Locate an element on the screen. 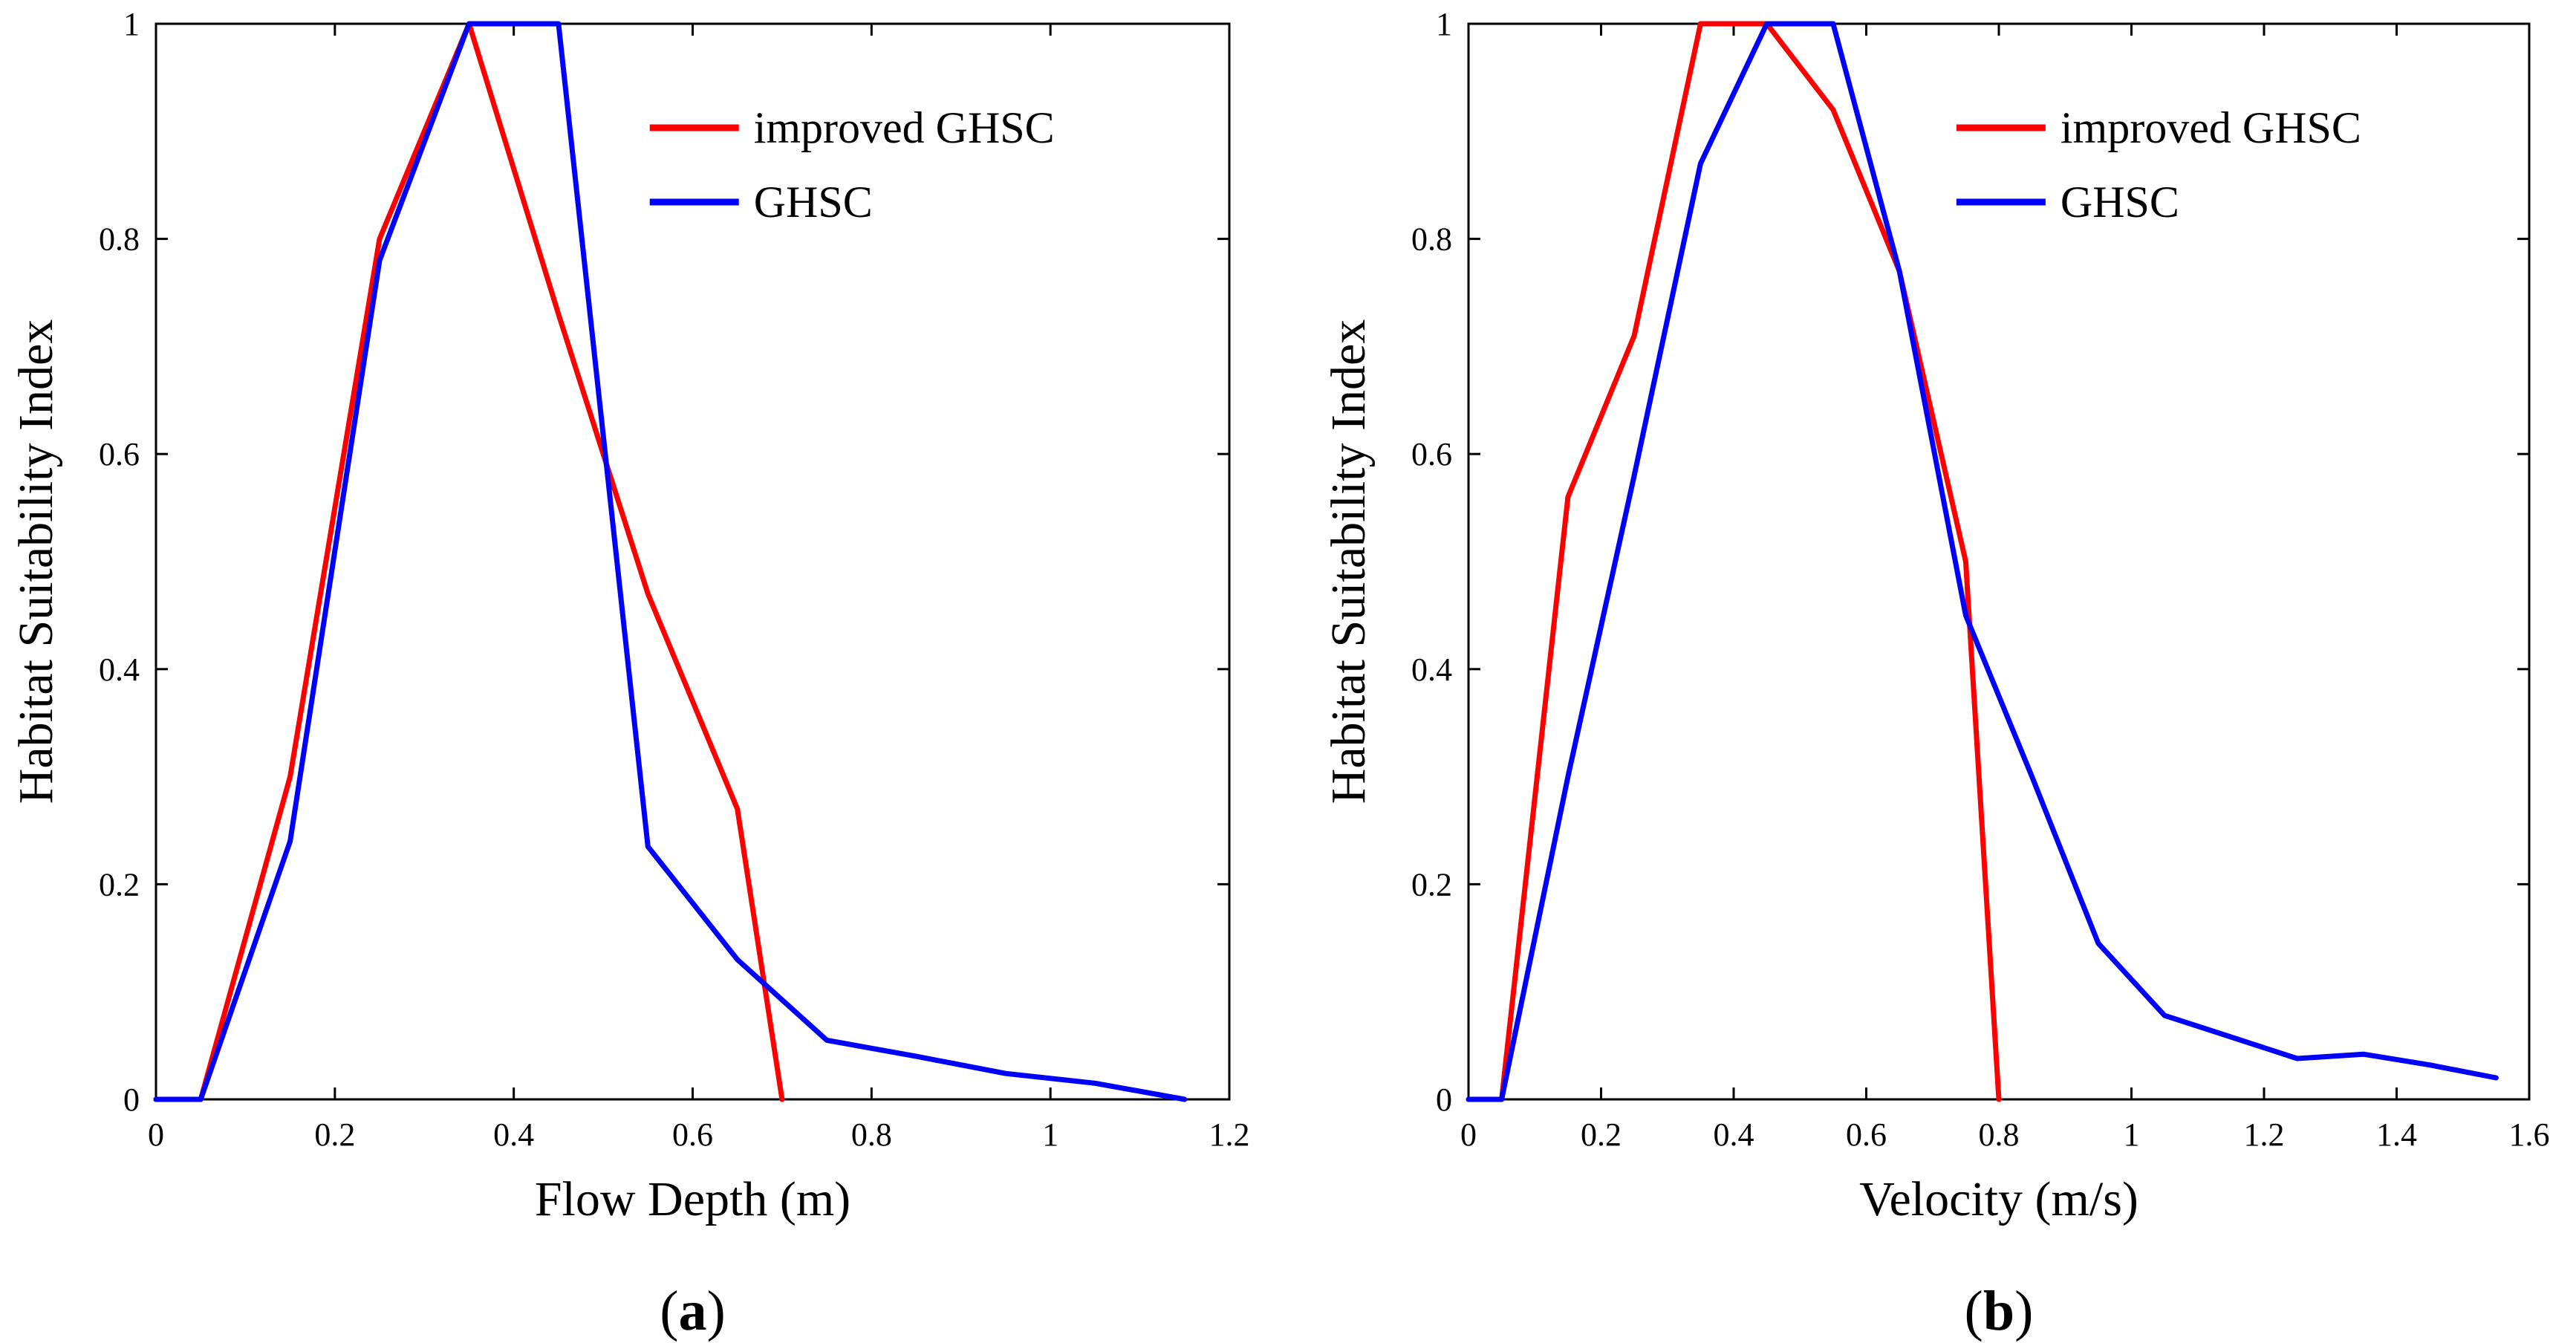  panel-letter: b is located at coordinates (1998, 1311).